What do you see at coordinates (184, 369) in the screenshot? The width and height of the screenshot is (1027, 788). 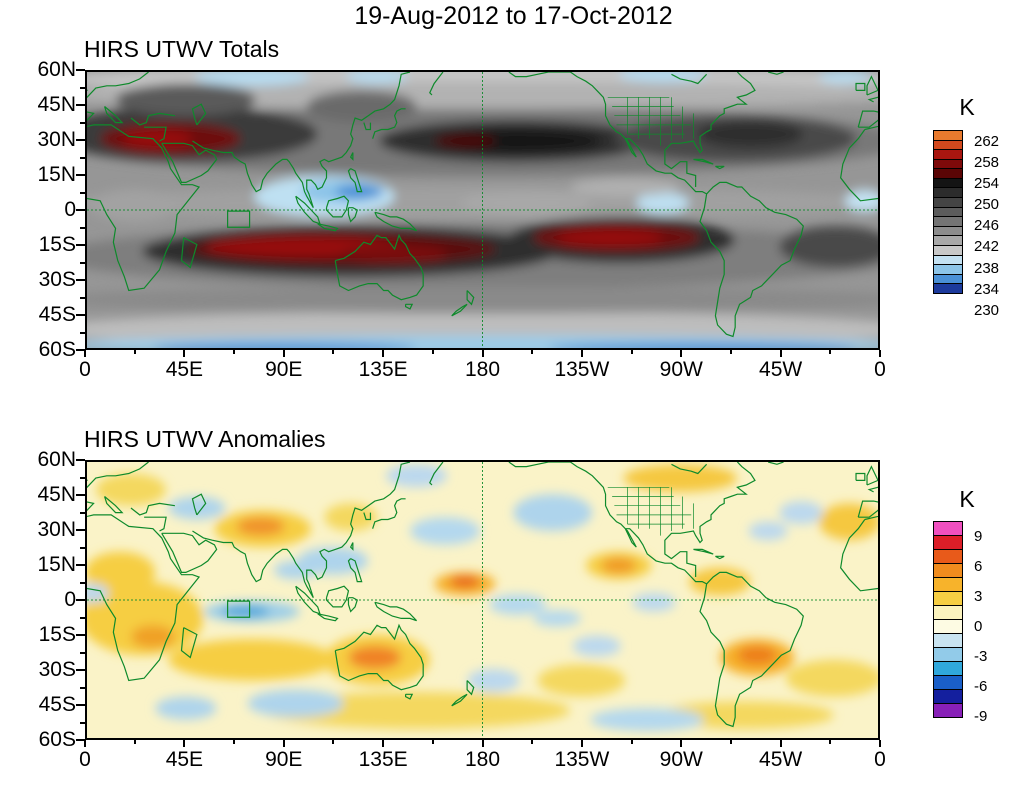 I see `lon-tick-label: 45E` at bounding box center [184, 369].